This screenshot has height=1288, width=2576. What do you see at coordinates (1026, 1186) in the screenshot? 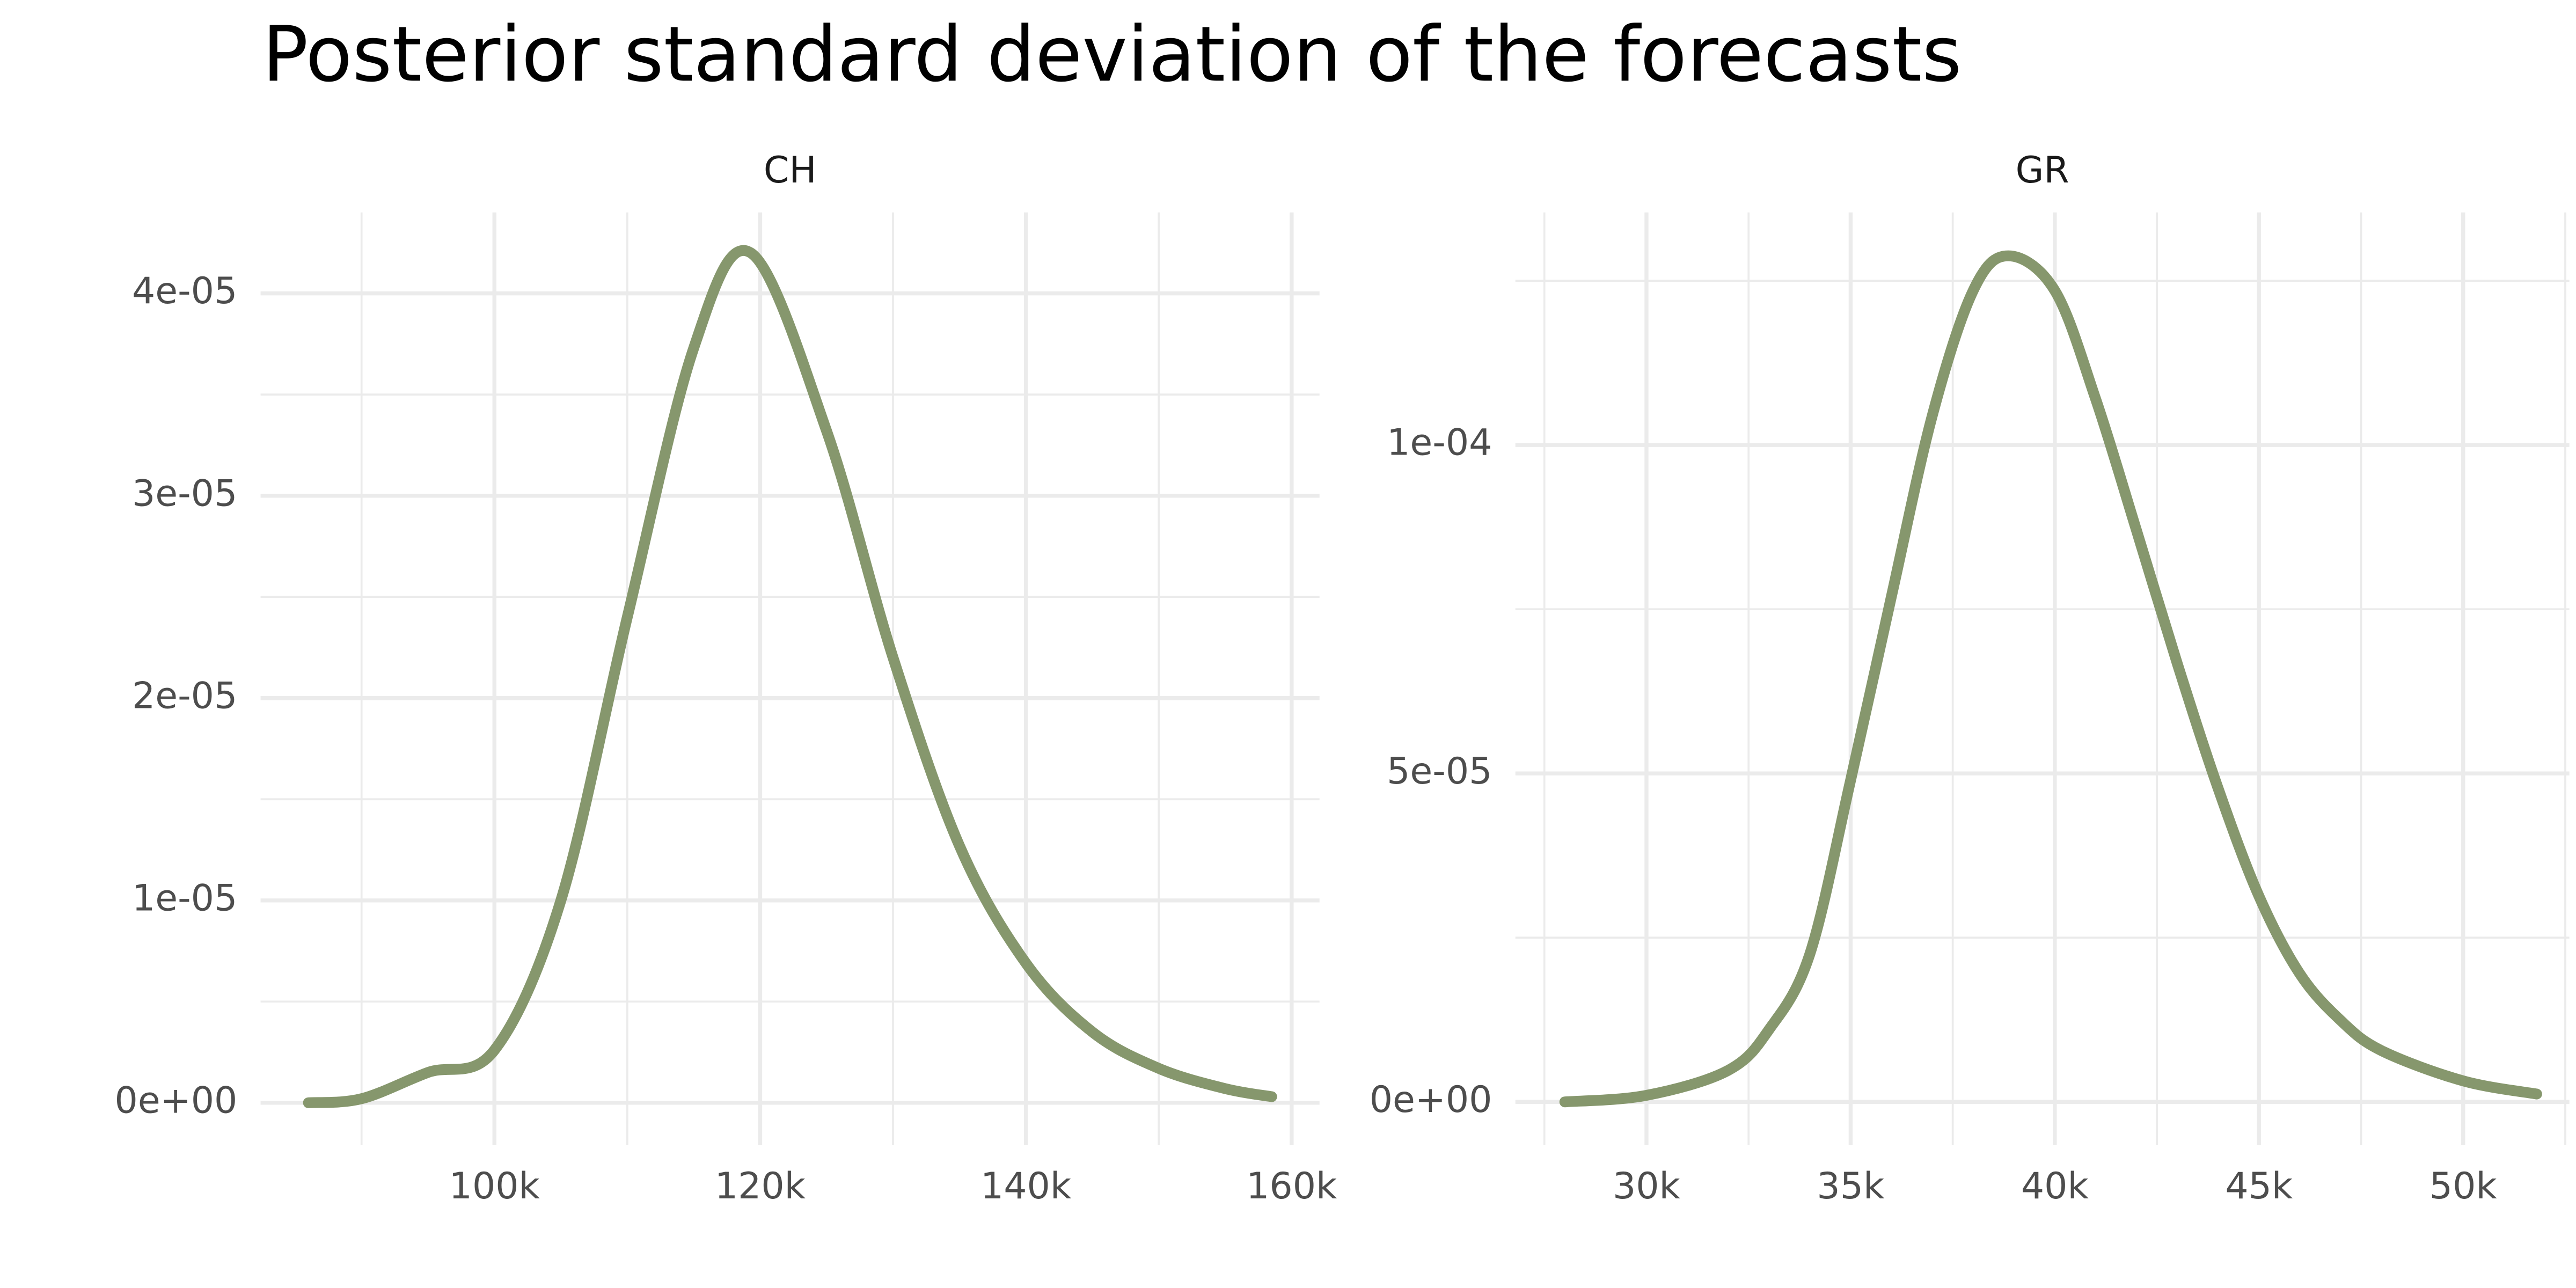
I see `x-tick-label: 140k` at bounding box center [1026, 1186].